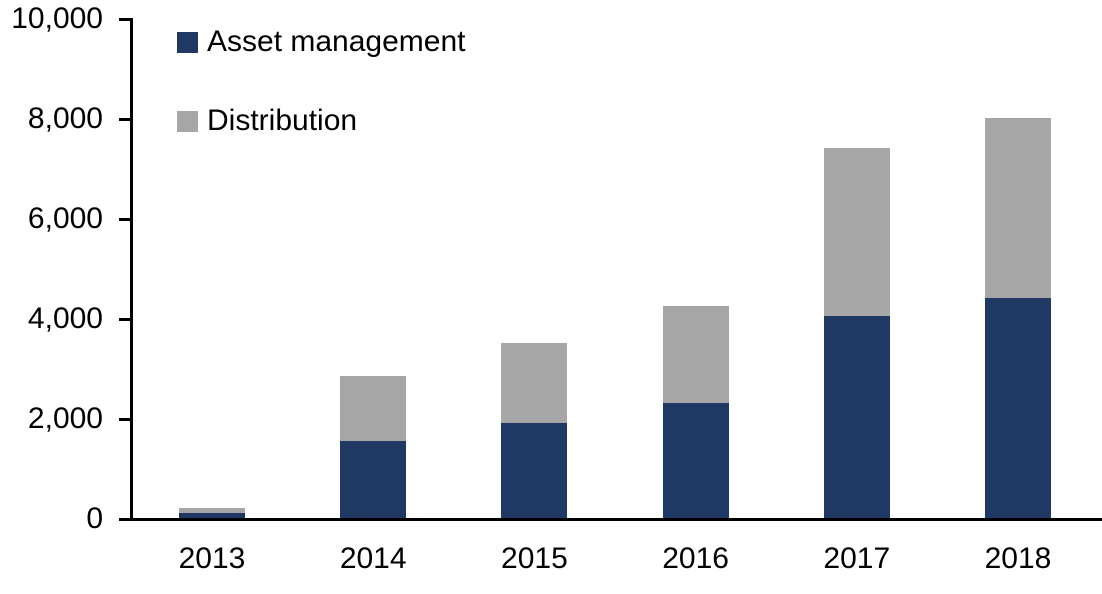 Image resolution: width=1102 pixels, height=594 pixels. What do you see at coordinates (336, 41) in the screenshot?
I see `legend-label-asset-management: Asset management` at bounding box center [336, 41].